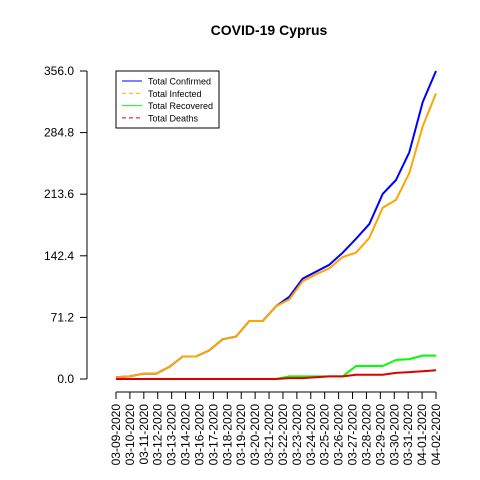  Describe the element at coordinates (241, 435) in the screenshot. I see `x-tick-label: 03-19-2020` at that location.